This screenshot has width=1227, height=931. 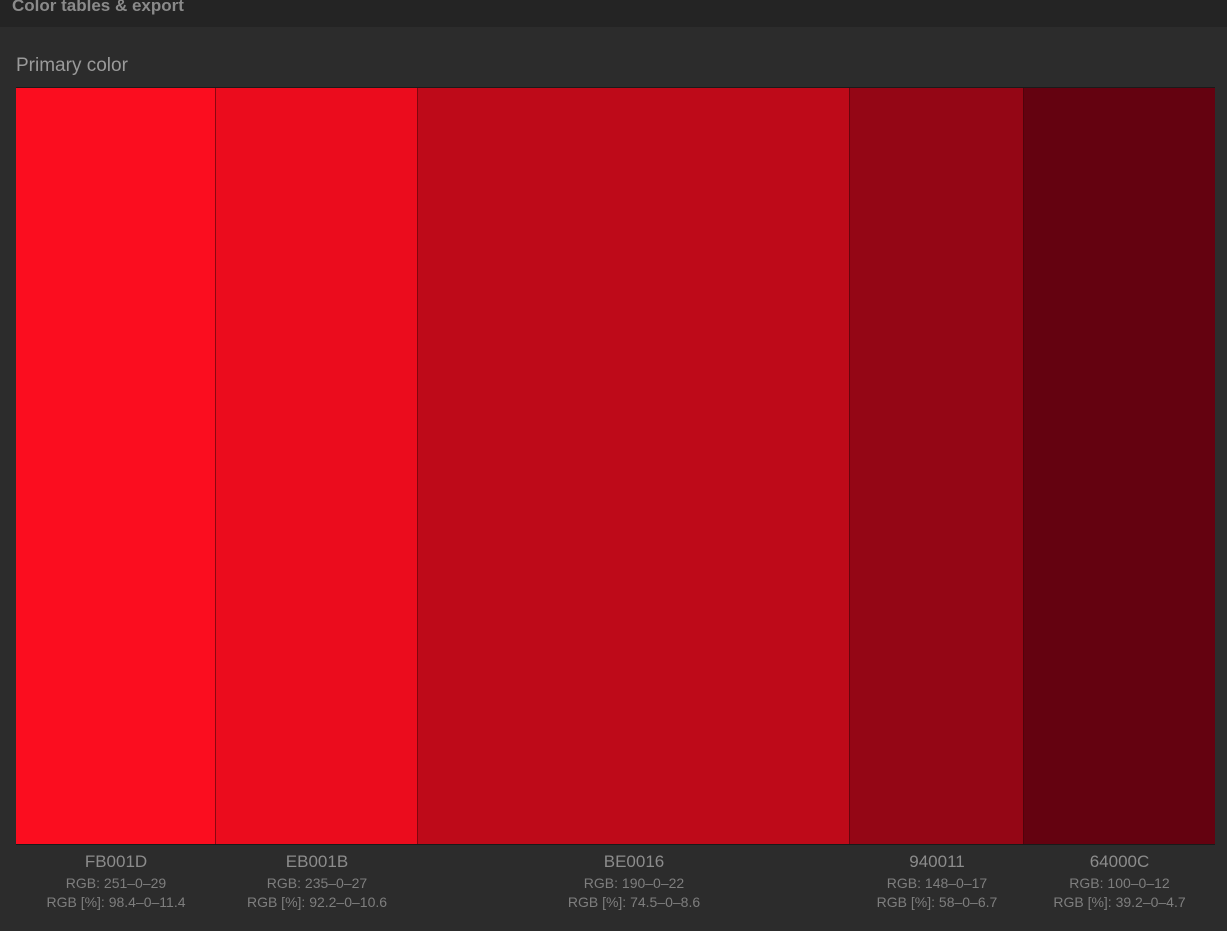 I want to click on hex-value: FB001D, so click(x=116, y=861).